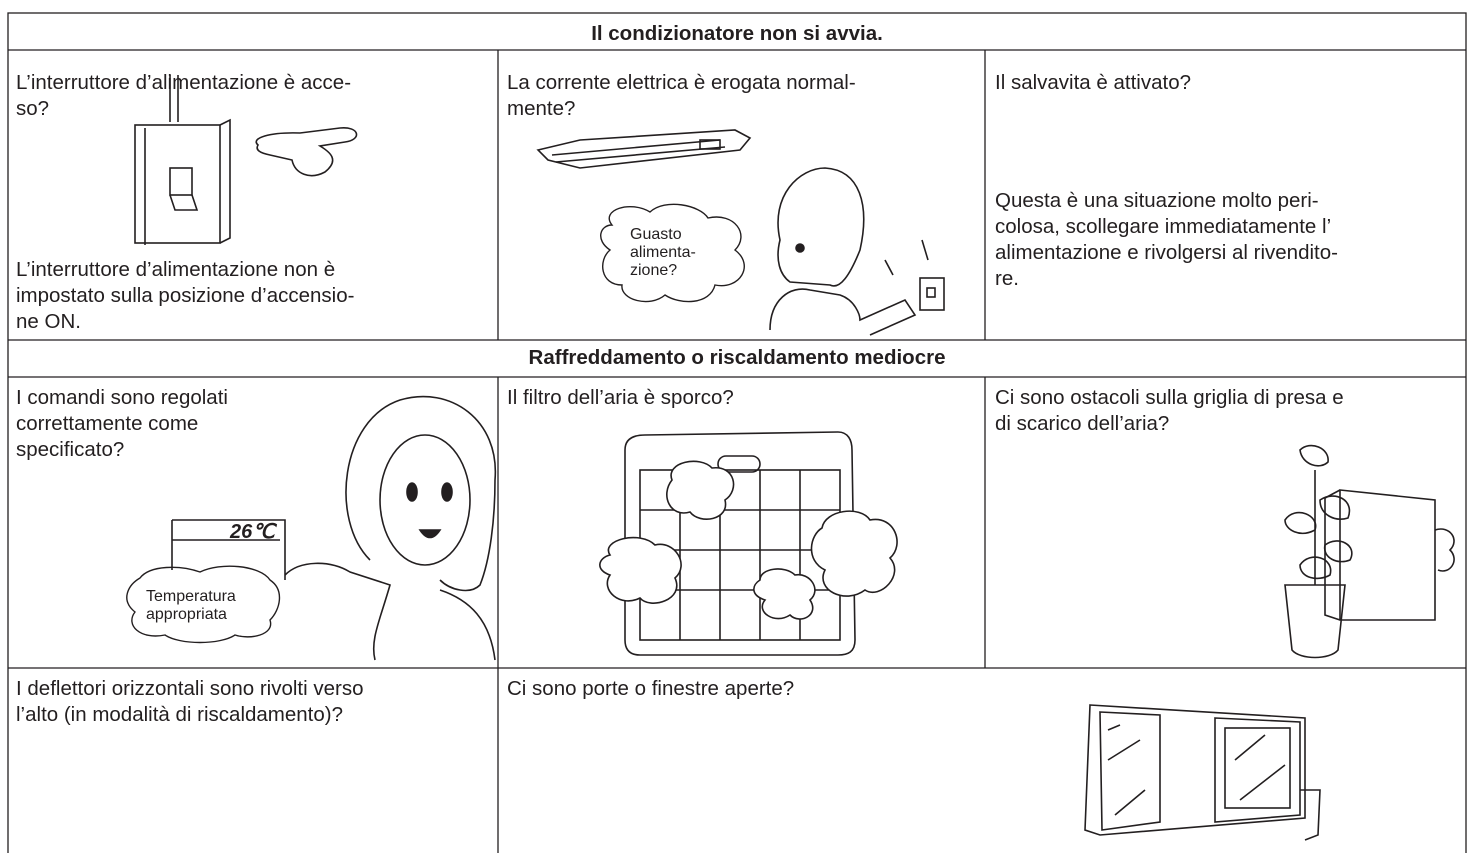 This screenshot has width=1467, height=853. Describe the element at coordinates (33, 108) in the screenshot. I see `question: so?` at that location.